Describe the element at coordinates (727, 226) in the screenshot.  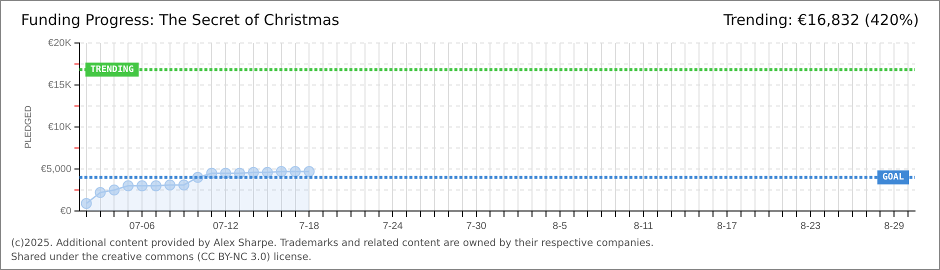
I see `x-tick-label: 8-17` at that location.